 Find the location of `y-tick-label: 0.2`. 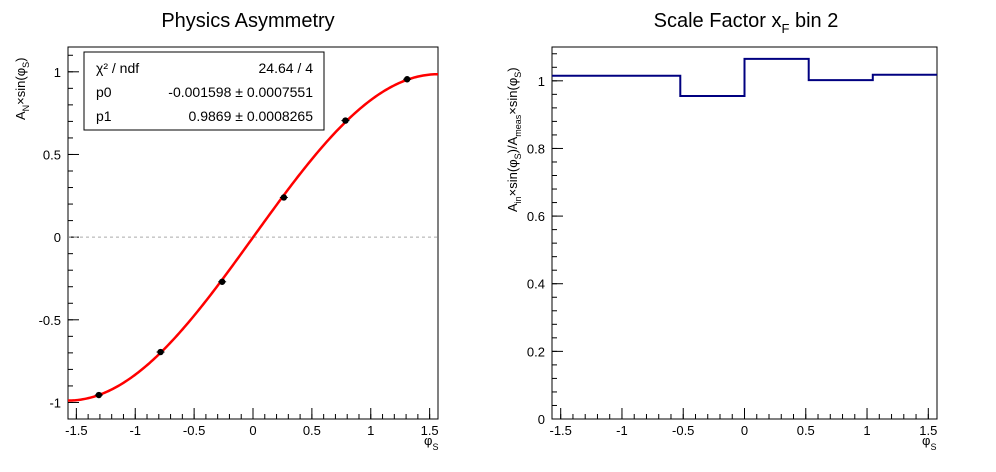

y-tick-label: 0.2 is located at coordinates (536, 351).